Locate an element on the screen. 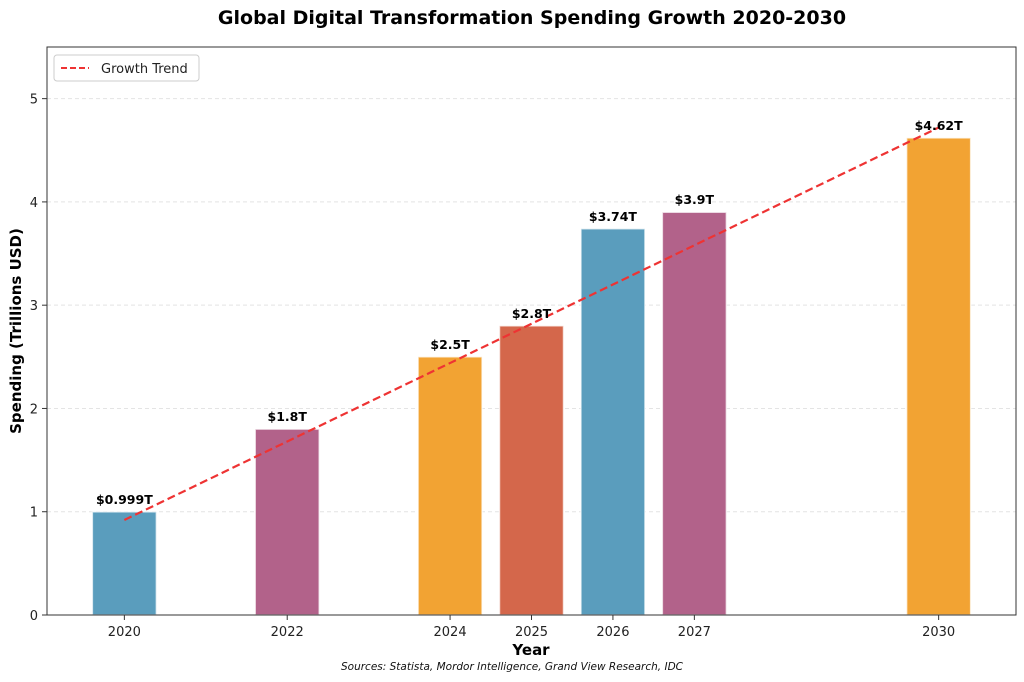  x-tick-label: 2026 is located at coordinates (612, 632).